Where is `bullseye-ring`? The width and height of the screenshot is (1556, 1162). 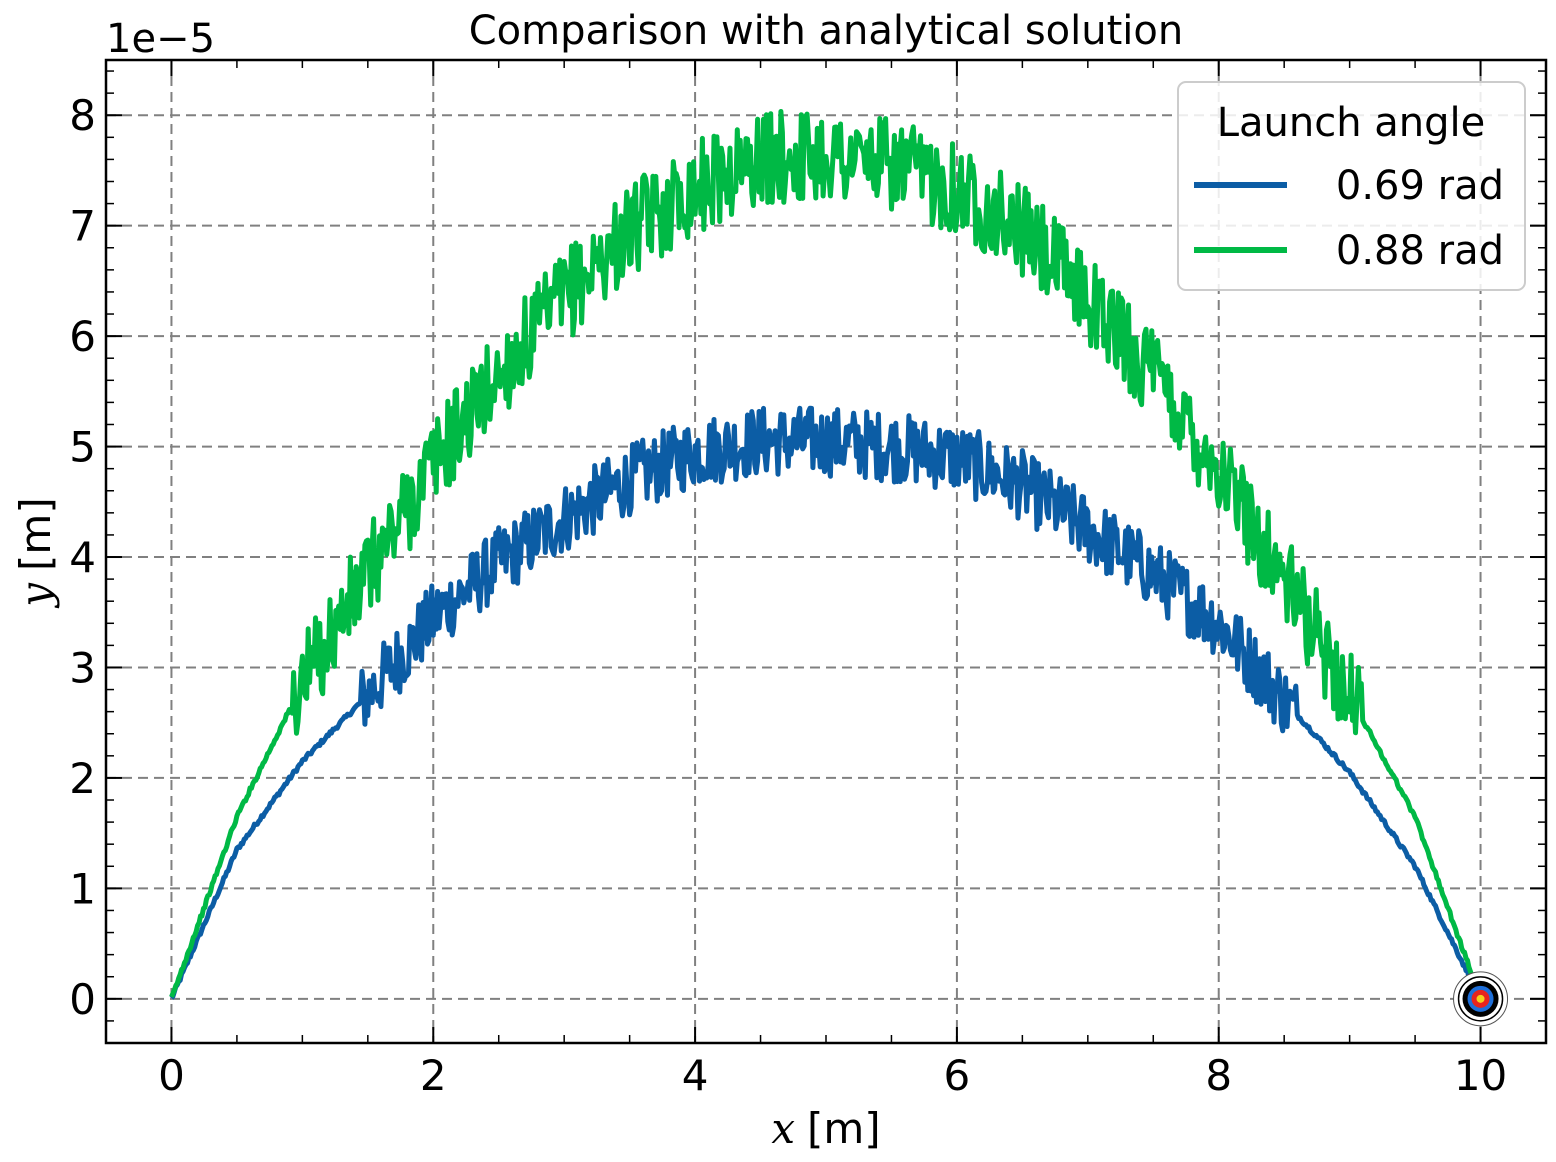 bullseye-ring is located at coordinates (1480, 998).